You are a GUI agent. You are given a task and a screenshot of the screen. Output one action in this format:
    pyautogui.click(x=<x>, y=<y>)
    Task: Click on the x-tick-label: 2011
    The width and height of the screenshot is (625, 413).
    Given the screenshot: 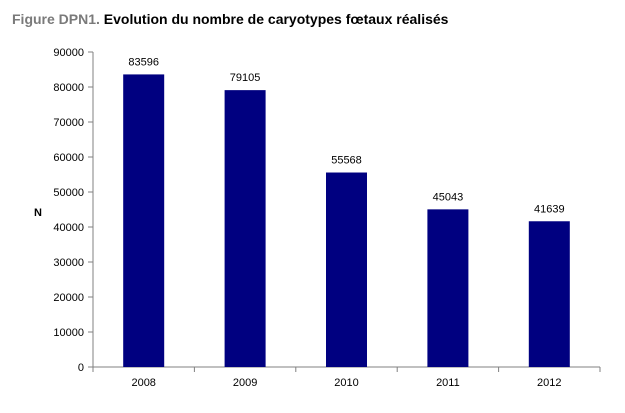 What is the action you would take?
    pyautogui.click(x=448, y=383)
    